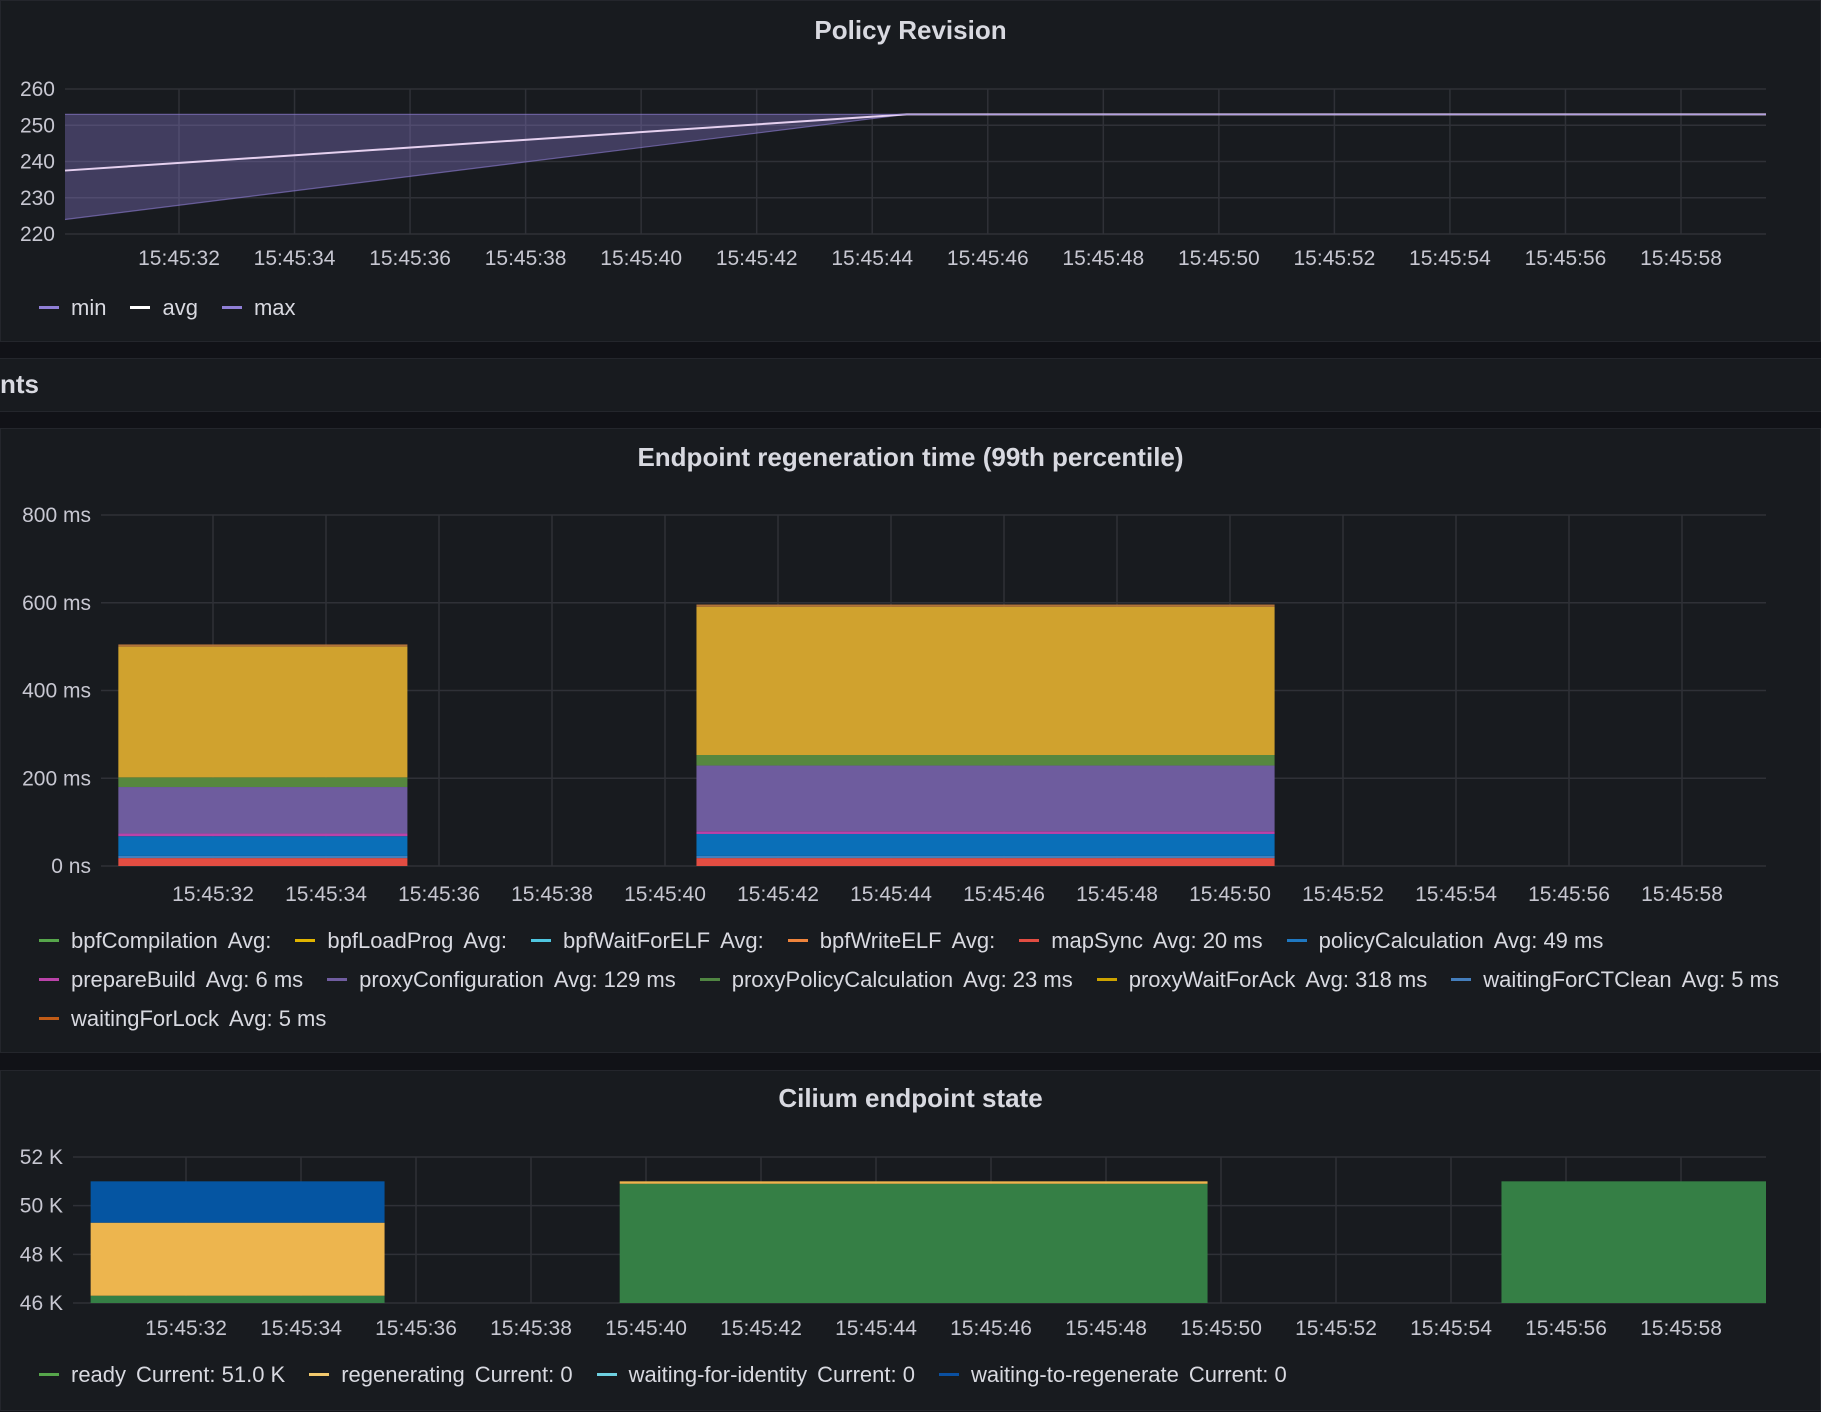  What do you see at coordinates (326, 894) in the screenshot?
I see `x-tick-label: 15:45:34` at bounding box center [326, 894].